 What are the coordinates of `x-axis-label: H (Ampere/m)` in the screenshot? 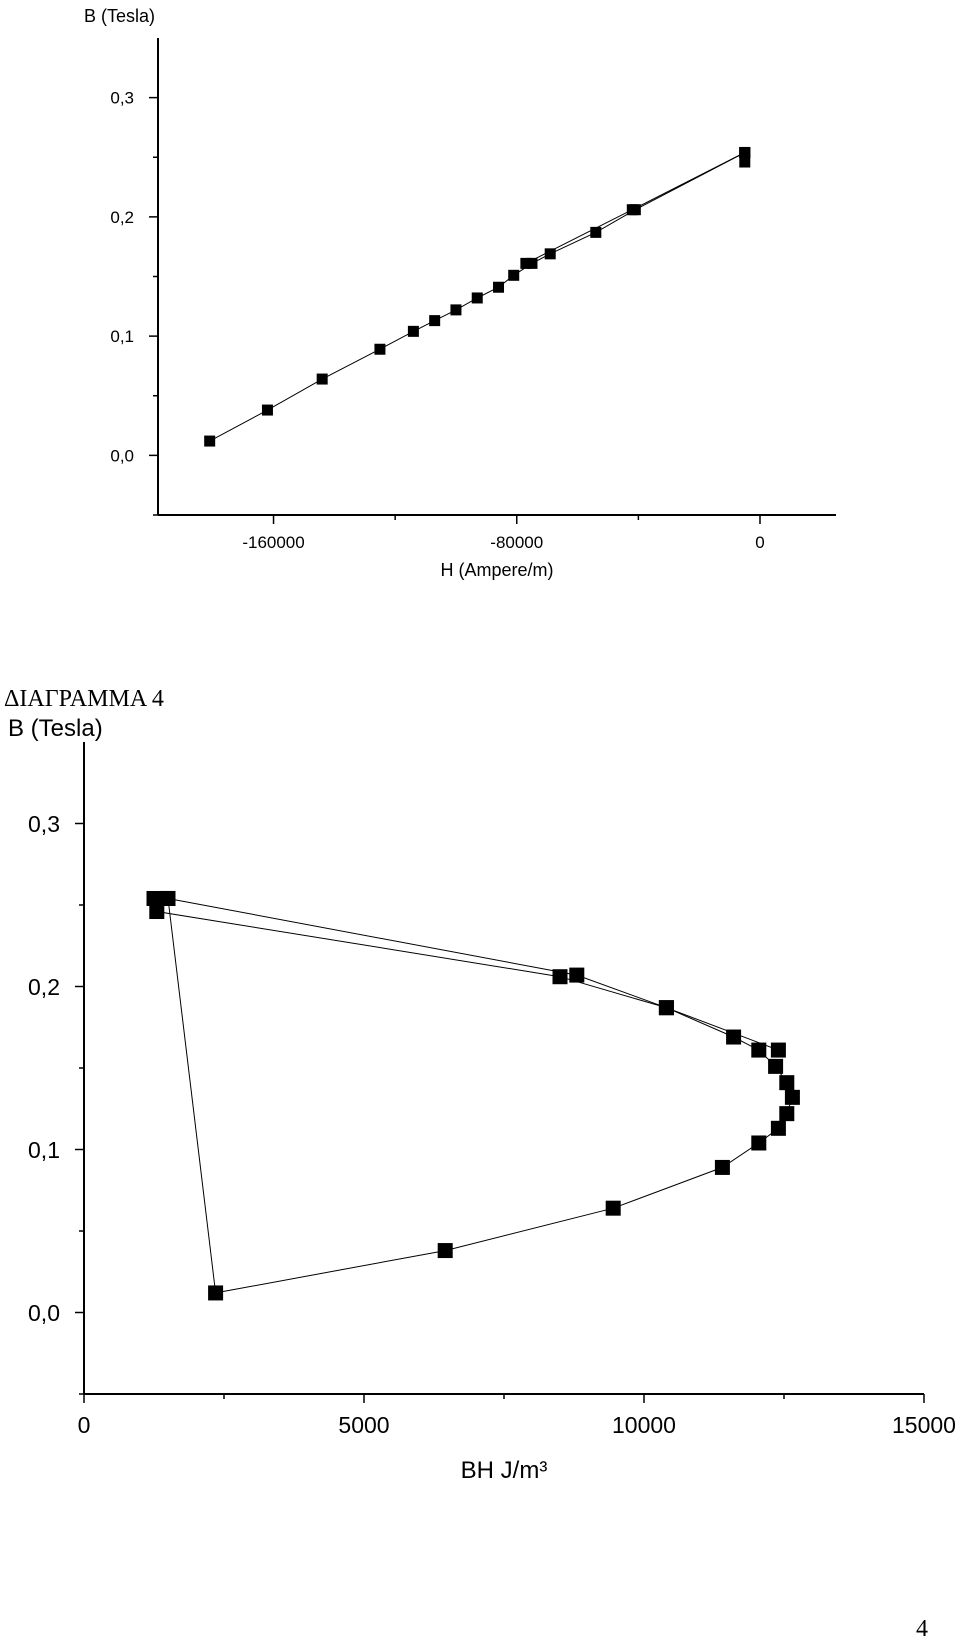 It's located at (496, 570).